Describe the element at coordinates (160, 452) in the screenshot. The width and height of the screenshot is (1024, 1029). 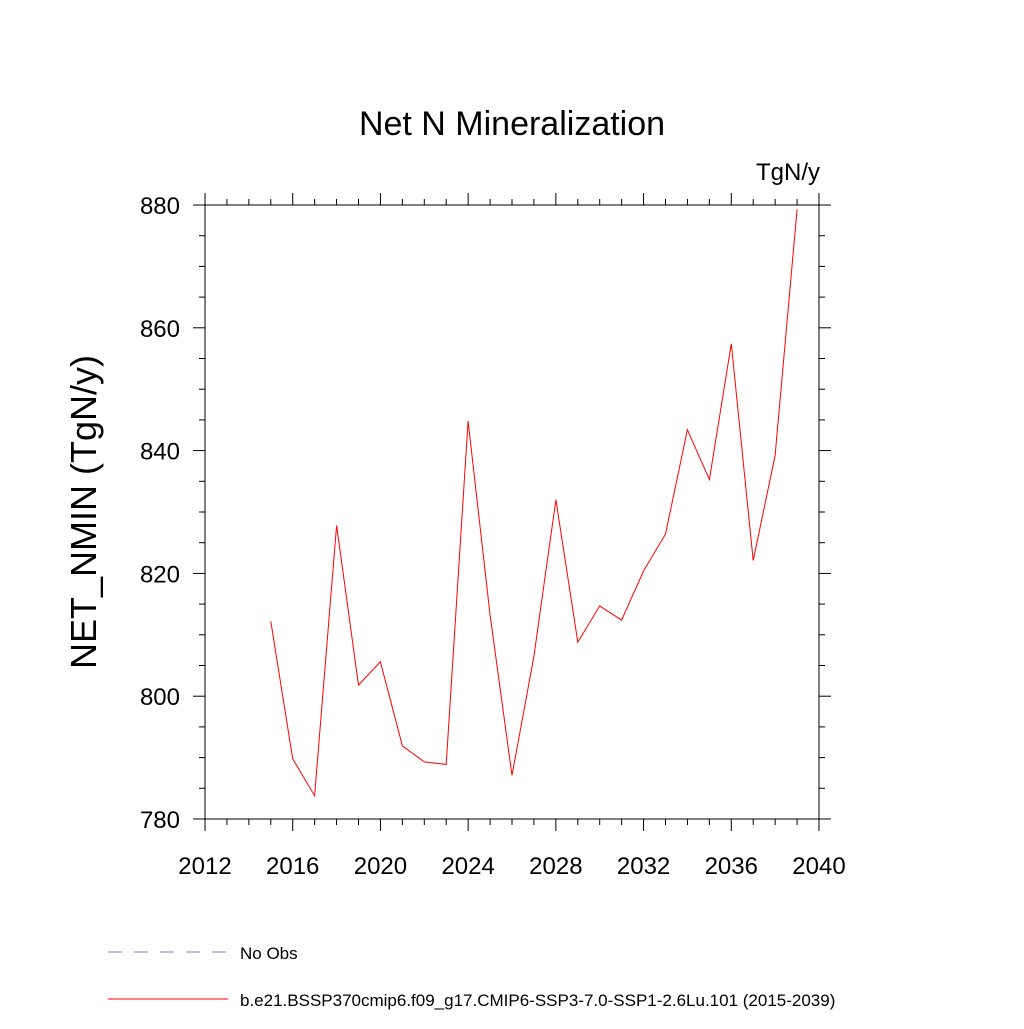
I see `y-tick-label: 840` at that location.